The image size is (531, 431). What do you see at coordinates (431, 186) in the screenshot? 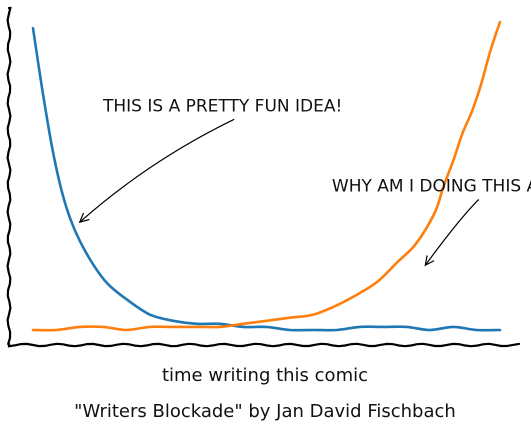
I see `annotation-text-2: WHY AM I DOING THIS AGAIN?` at bounding box center [431, 186].